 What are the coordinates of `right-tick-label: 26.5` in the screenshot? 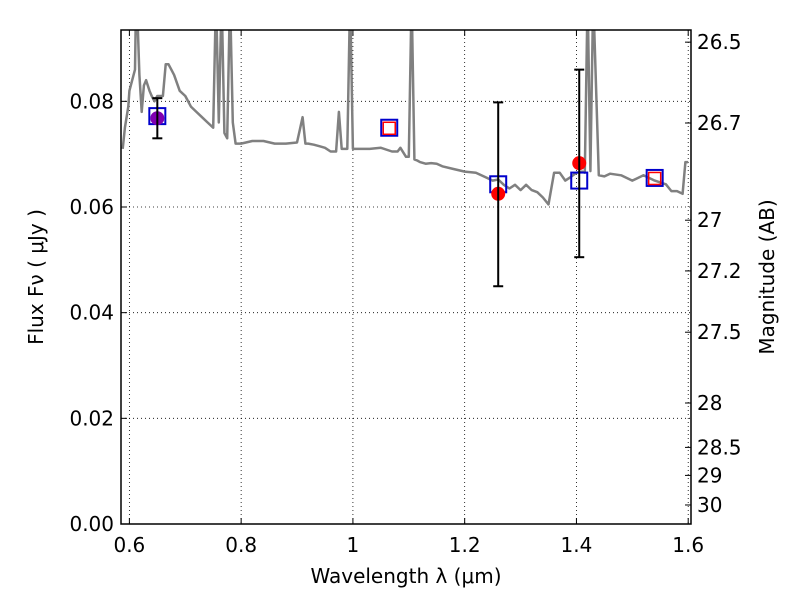 It's located at (719, 42).